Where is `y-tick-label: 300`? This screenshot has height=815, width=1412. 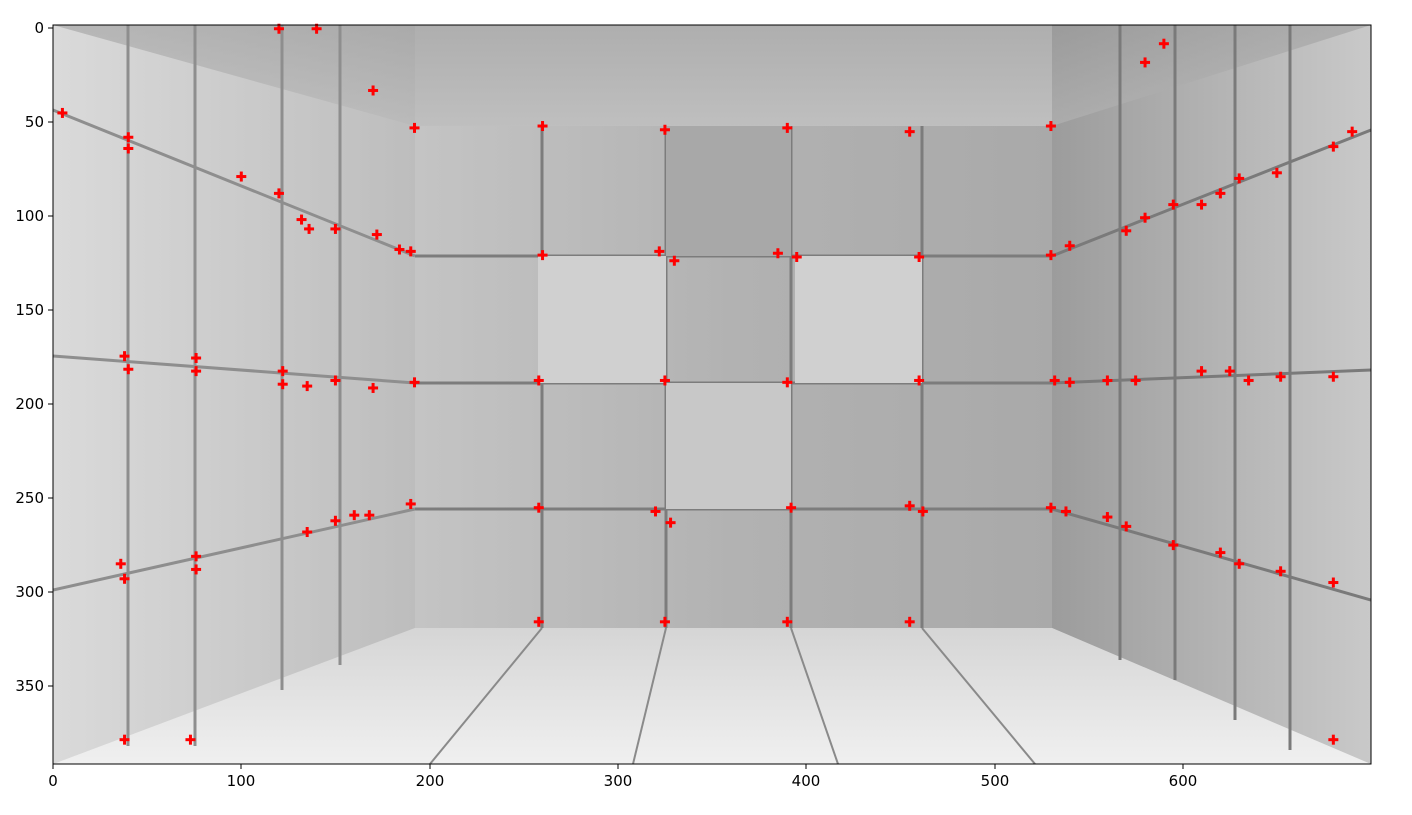
y-tick-label: 300 is located at coordinates (29, 592).